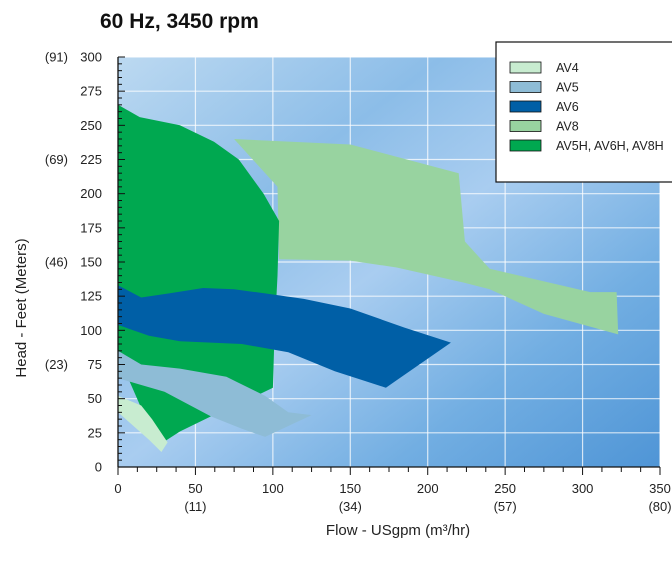  I want to click on y-tick-label: 50, so click(95, 398).